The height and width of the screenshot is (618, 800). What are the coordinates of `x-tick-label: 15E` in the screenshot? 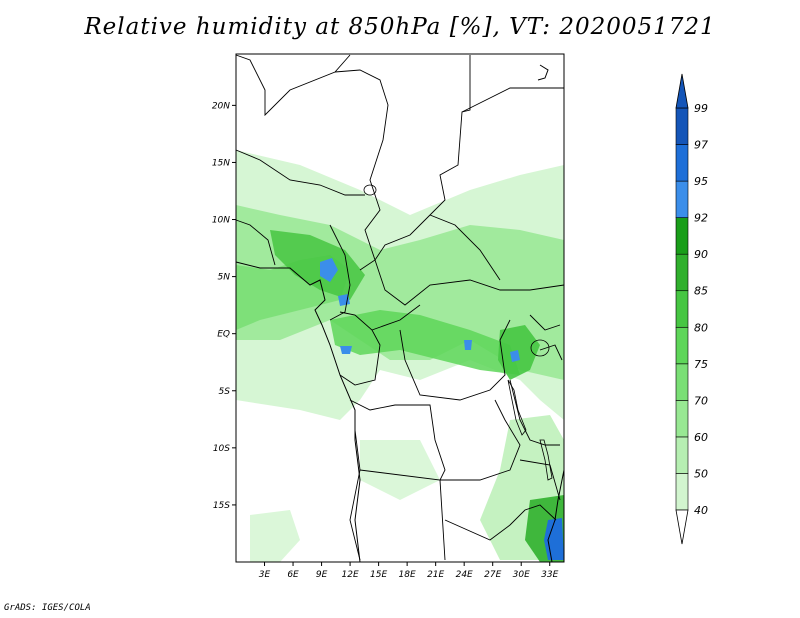 It's located at (378, 575).